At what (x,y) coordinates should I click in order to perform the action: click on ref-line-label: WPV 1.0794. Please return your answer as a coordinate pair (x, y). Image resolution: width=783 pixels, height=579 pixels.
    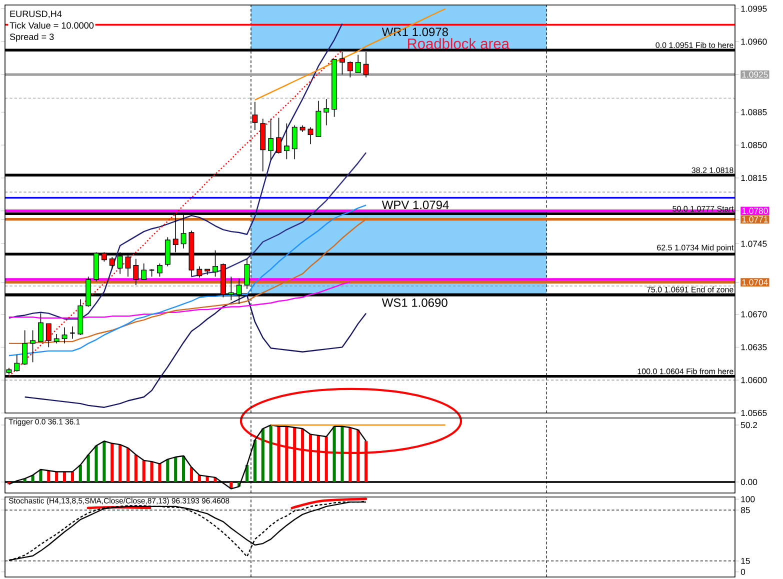
    Looking at the image, I should click on (415, 205).